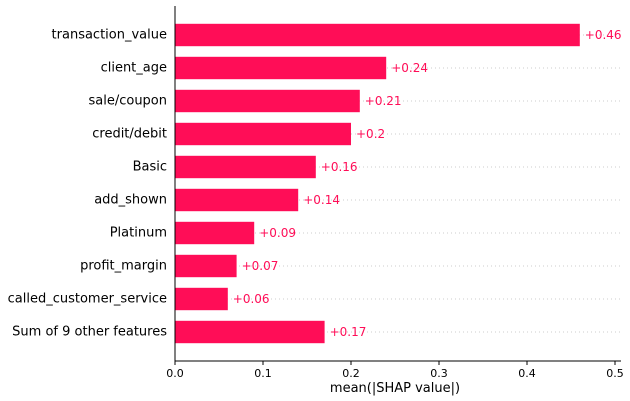  I want to click on value-label: +0.06, so click(251, 299).